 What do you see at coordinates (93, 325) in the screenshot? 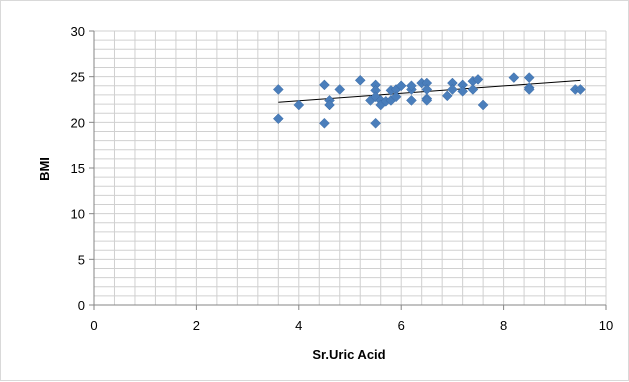
I see `x-tick-label: 0` at bounding box center [93, 325].